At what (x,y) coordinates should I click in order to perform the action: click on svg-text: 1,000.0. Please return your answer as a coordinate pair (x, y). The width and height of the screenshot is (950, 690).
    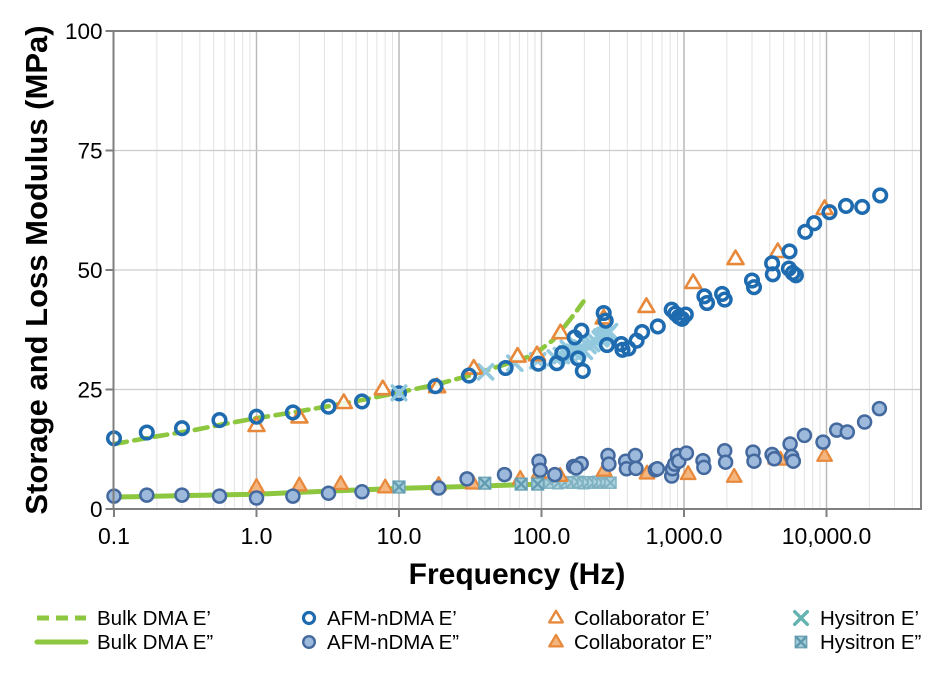
    Looking at the image, I should click on (684, 536).